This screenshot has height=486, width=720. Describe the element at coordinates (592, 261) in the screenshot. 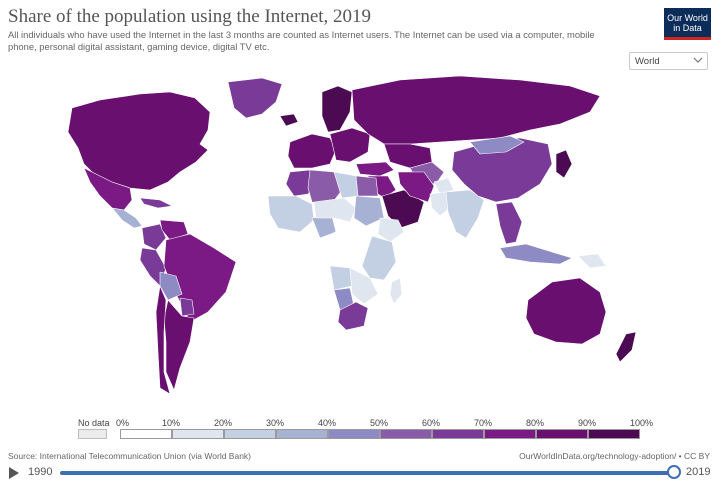

I see `region-papua-new-guinea` at that location.